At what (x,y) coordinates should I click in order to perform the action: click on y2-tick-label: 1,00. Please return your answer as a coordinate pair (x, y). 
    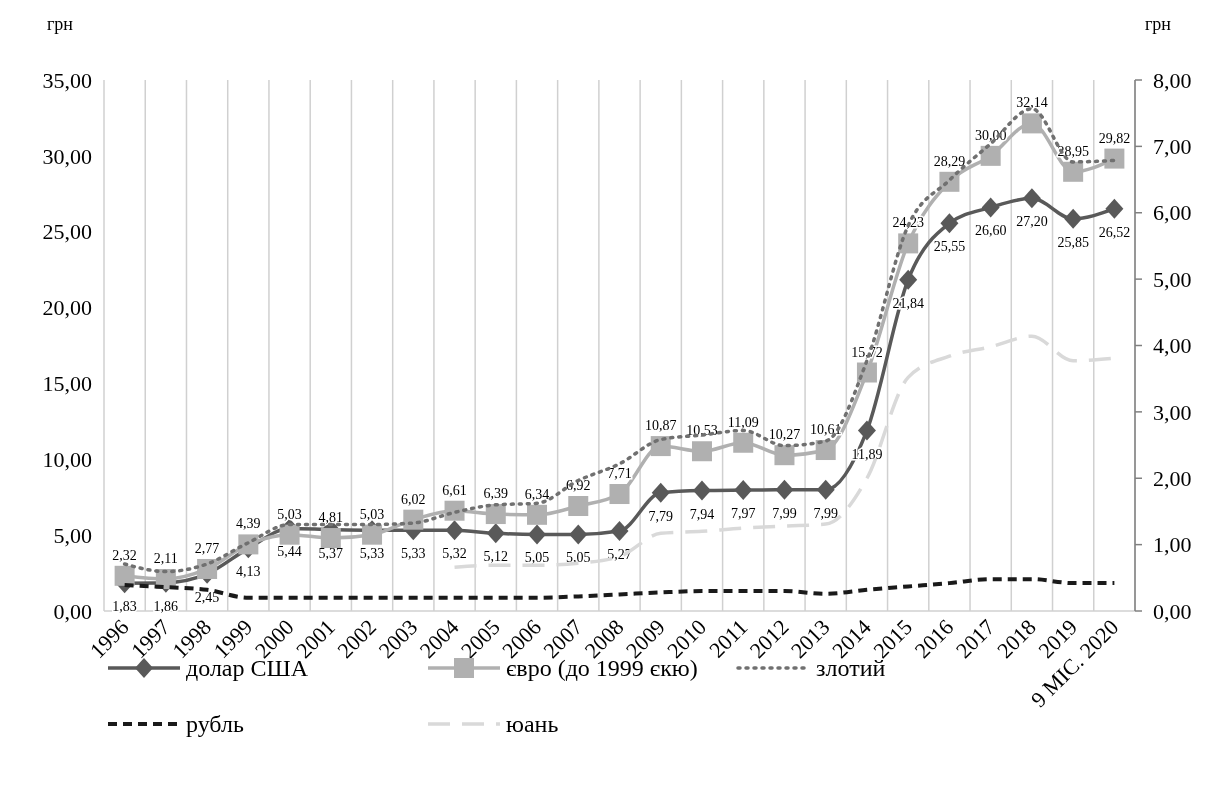
    Looking at the image, I should click on (1172, 545).